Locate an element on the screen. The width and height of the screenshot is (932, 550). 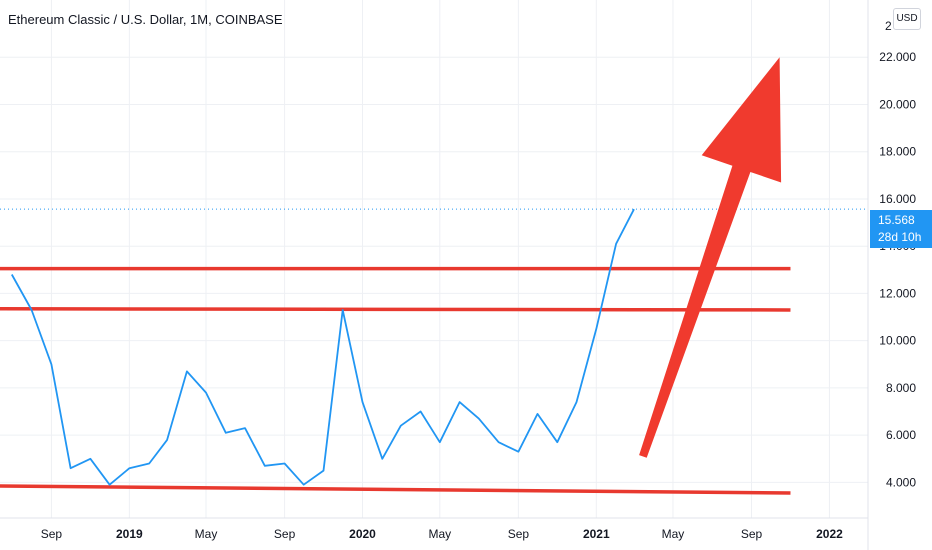
y-tick-label: 16.000 is located at coordinates (897, 199).